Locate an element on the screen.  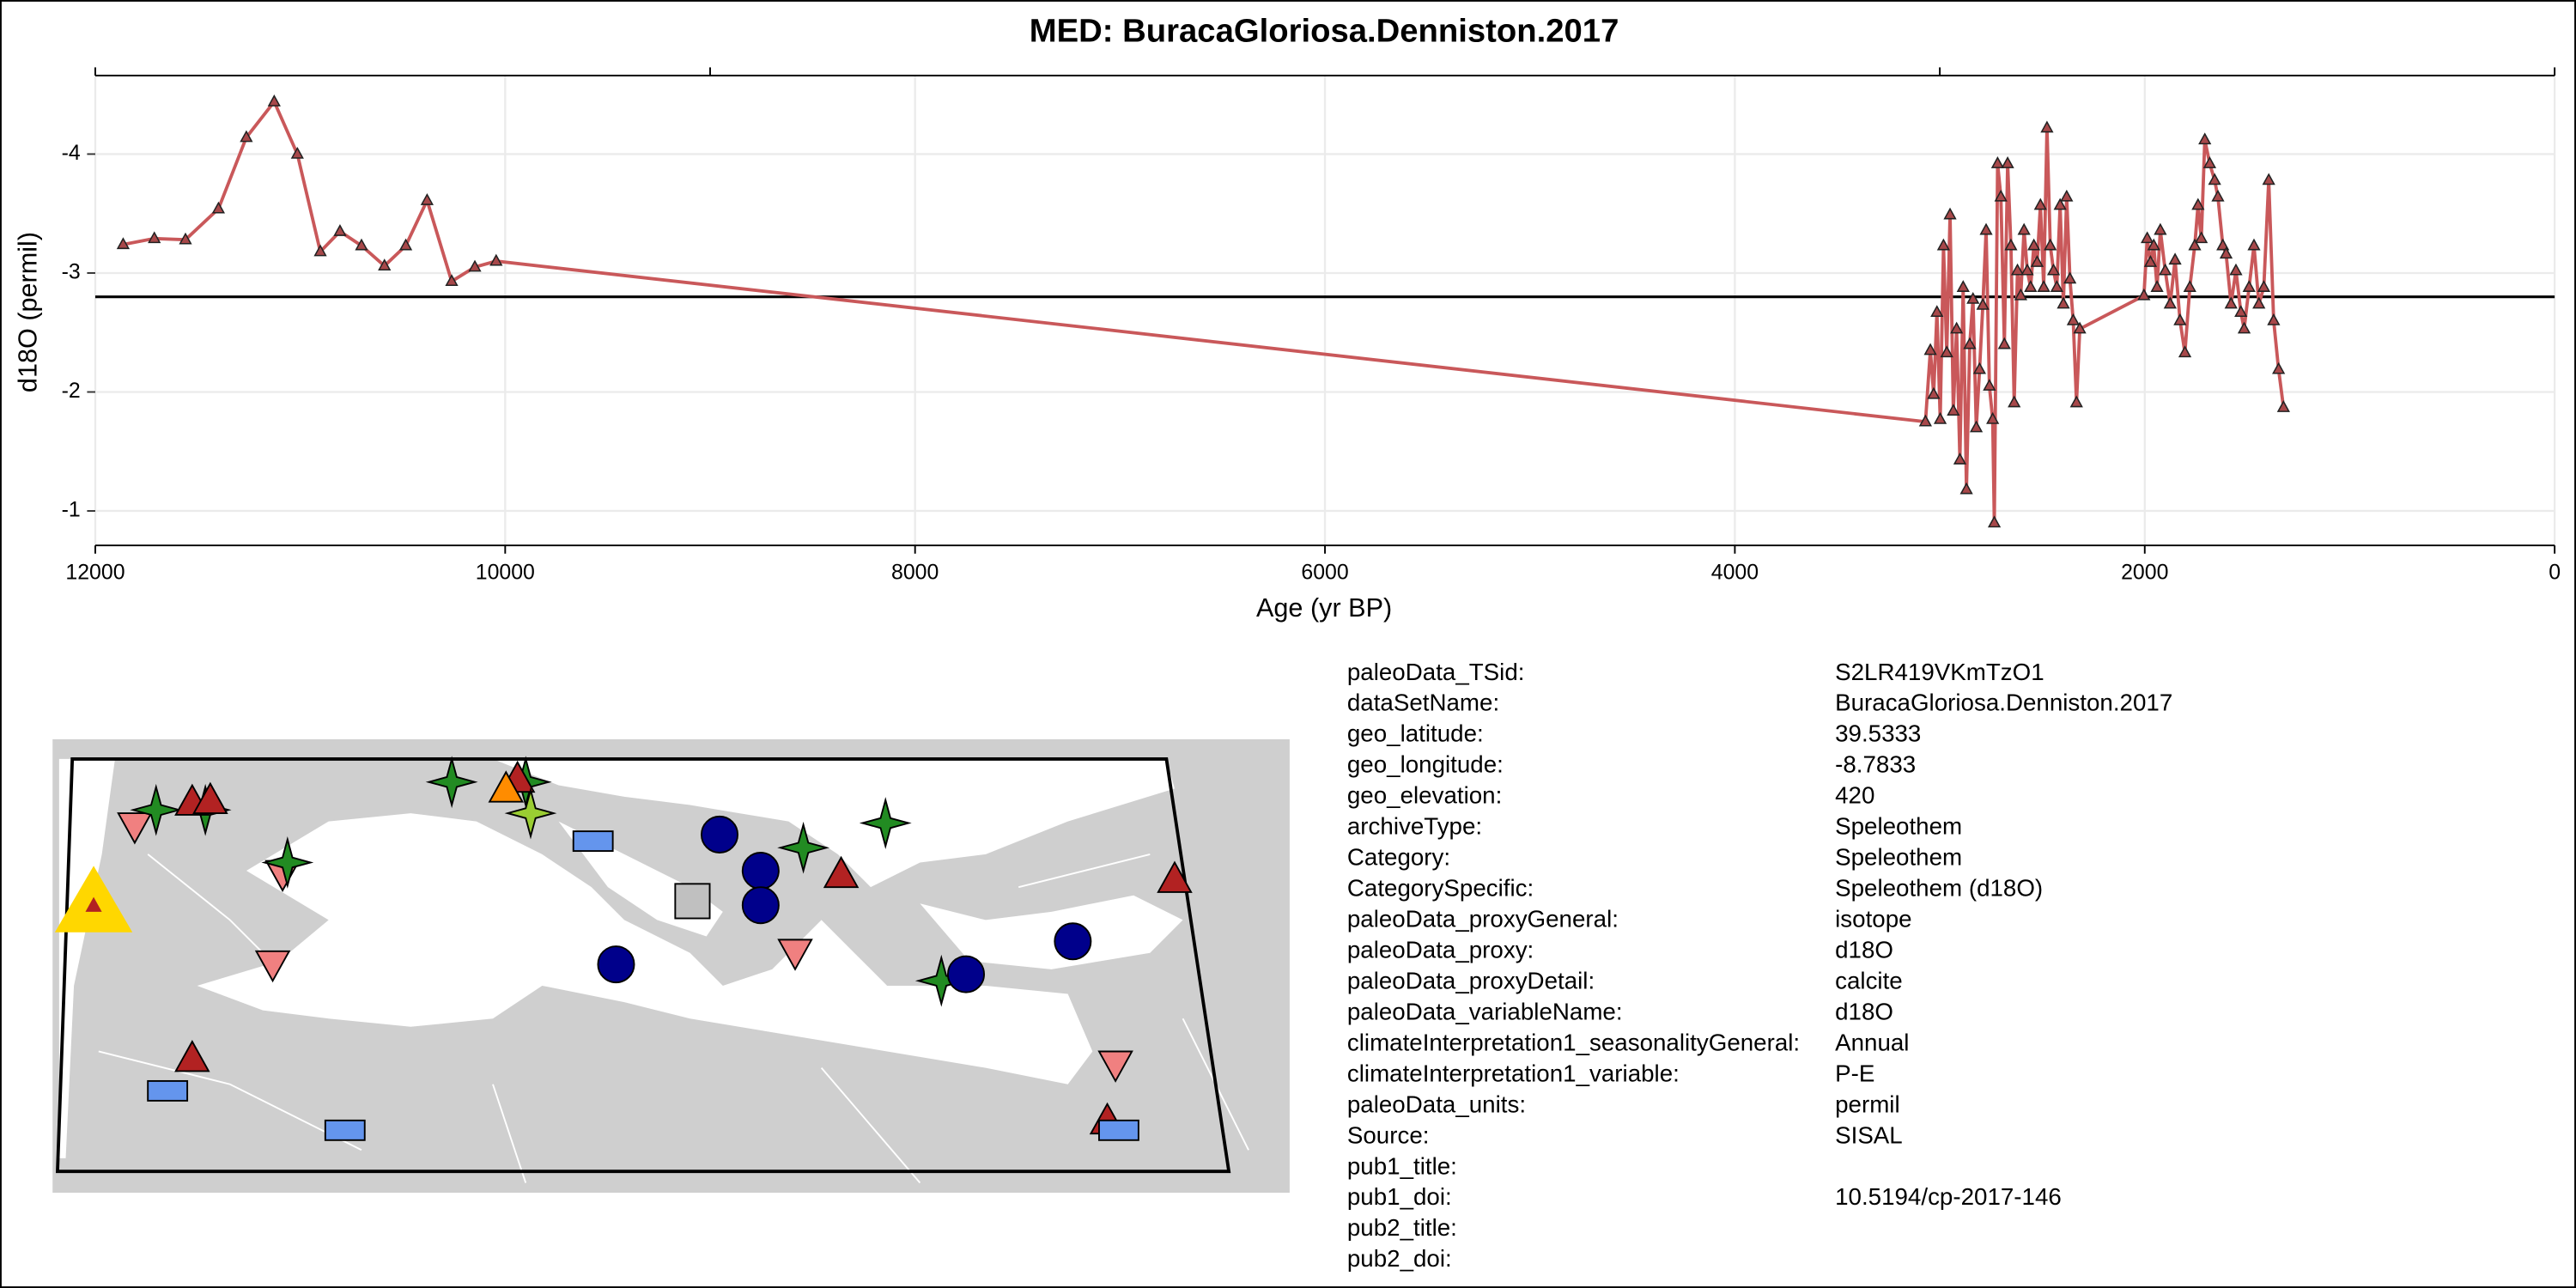
x-tick-label: 12000 is located at coordinates (95, 572).